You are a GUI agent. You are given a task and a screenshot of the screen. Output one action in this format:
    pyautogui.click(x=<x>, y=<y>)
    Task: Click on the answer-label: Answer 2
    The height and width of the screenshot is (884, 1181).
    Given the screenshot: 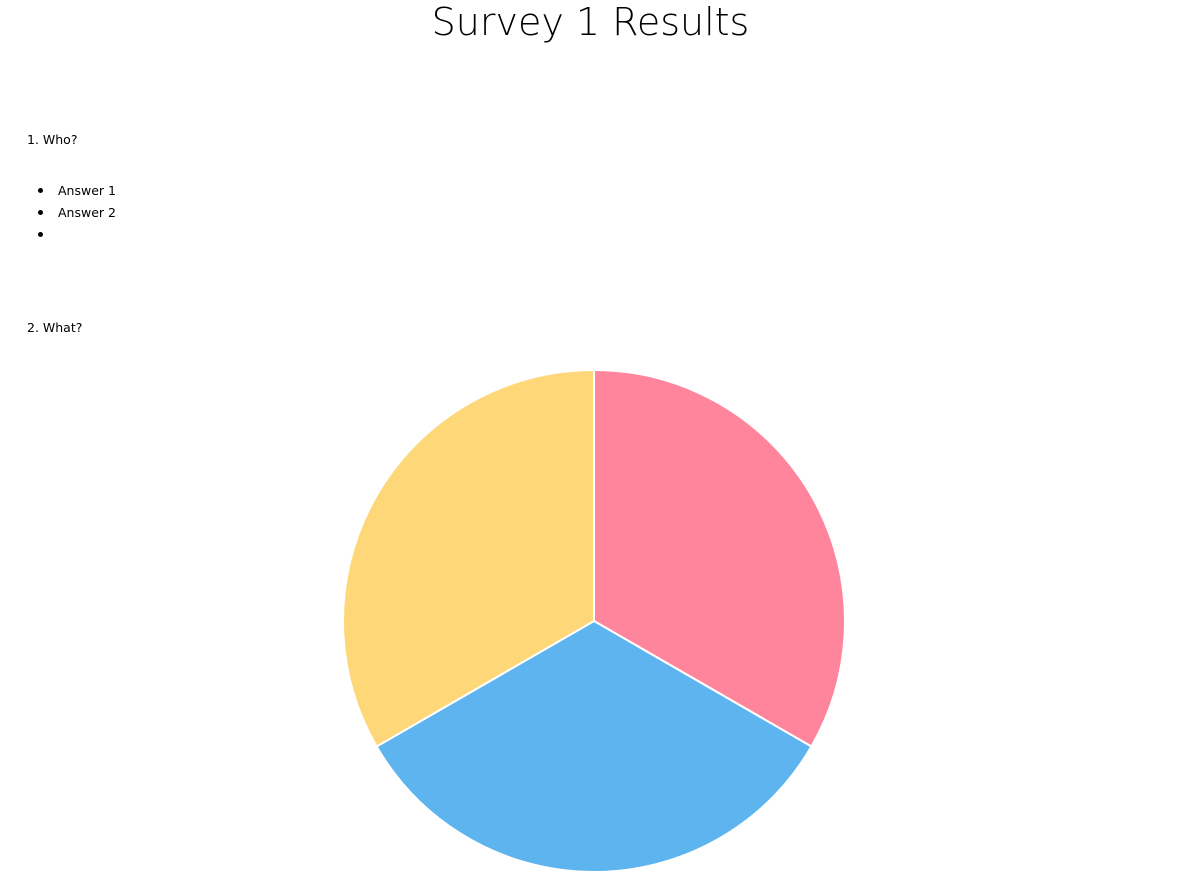 What is the action you would take?
    pyautogui.click(x=87, y=212)
    